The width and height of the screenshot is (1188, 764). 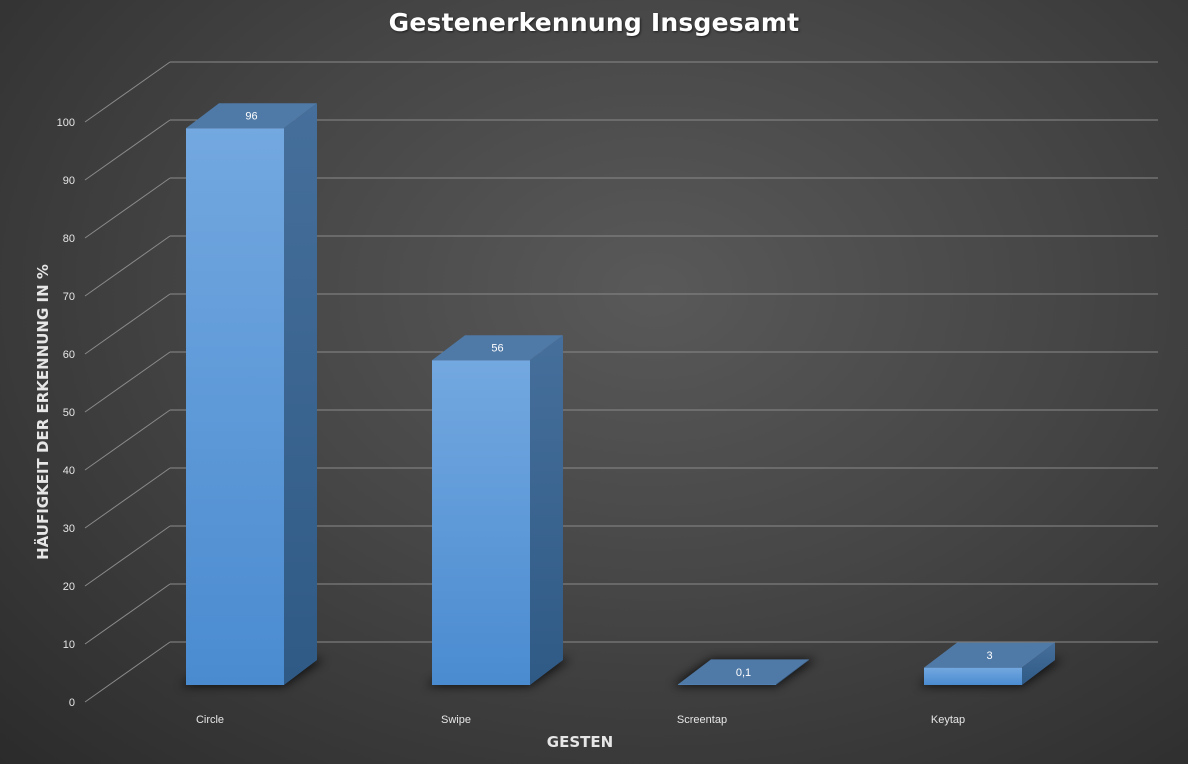 What do you see at coordinates (702, 720) in the screenshot?
I see `x-tick-label: Screentap` at bounding box center [702, 720].